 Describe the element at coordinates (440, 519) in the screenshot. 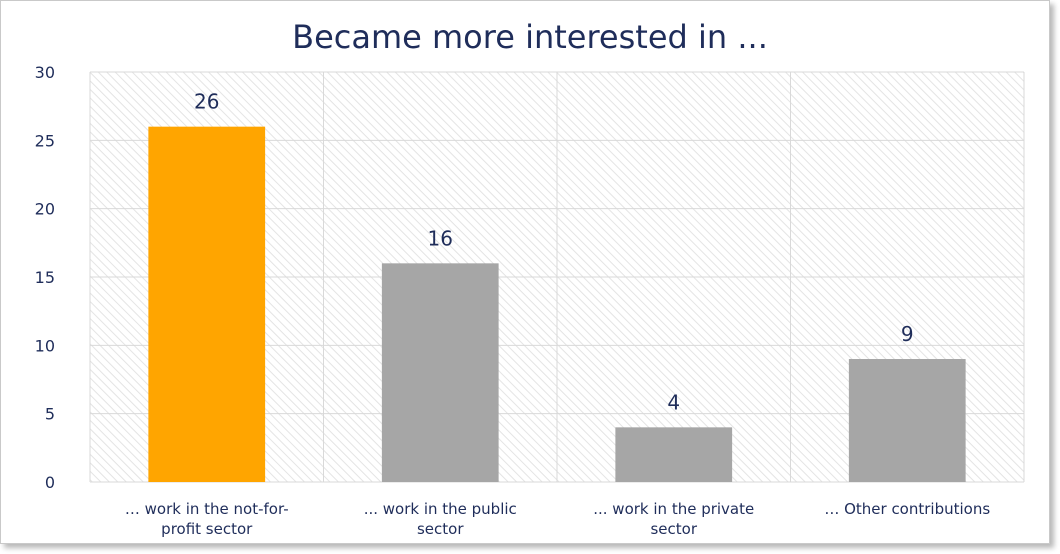

I see `x-tick-label: ... work in the public sector` at that location.